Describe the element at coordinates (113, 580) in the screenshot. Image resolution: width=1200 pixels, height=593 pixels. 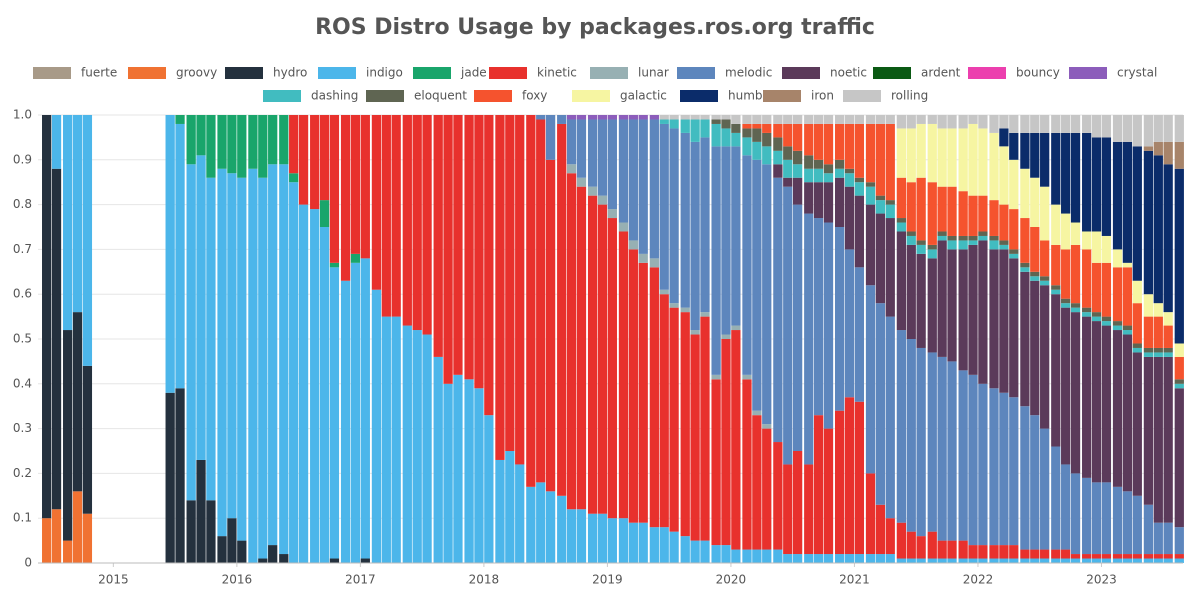
I see `x-tick-label: 2015` at that location.